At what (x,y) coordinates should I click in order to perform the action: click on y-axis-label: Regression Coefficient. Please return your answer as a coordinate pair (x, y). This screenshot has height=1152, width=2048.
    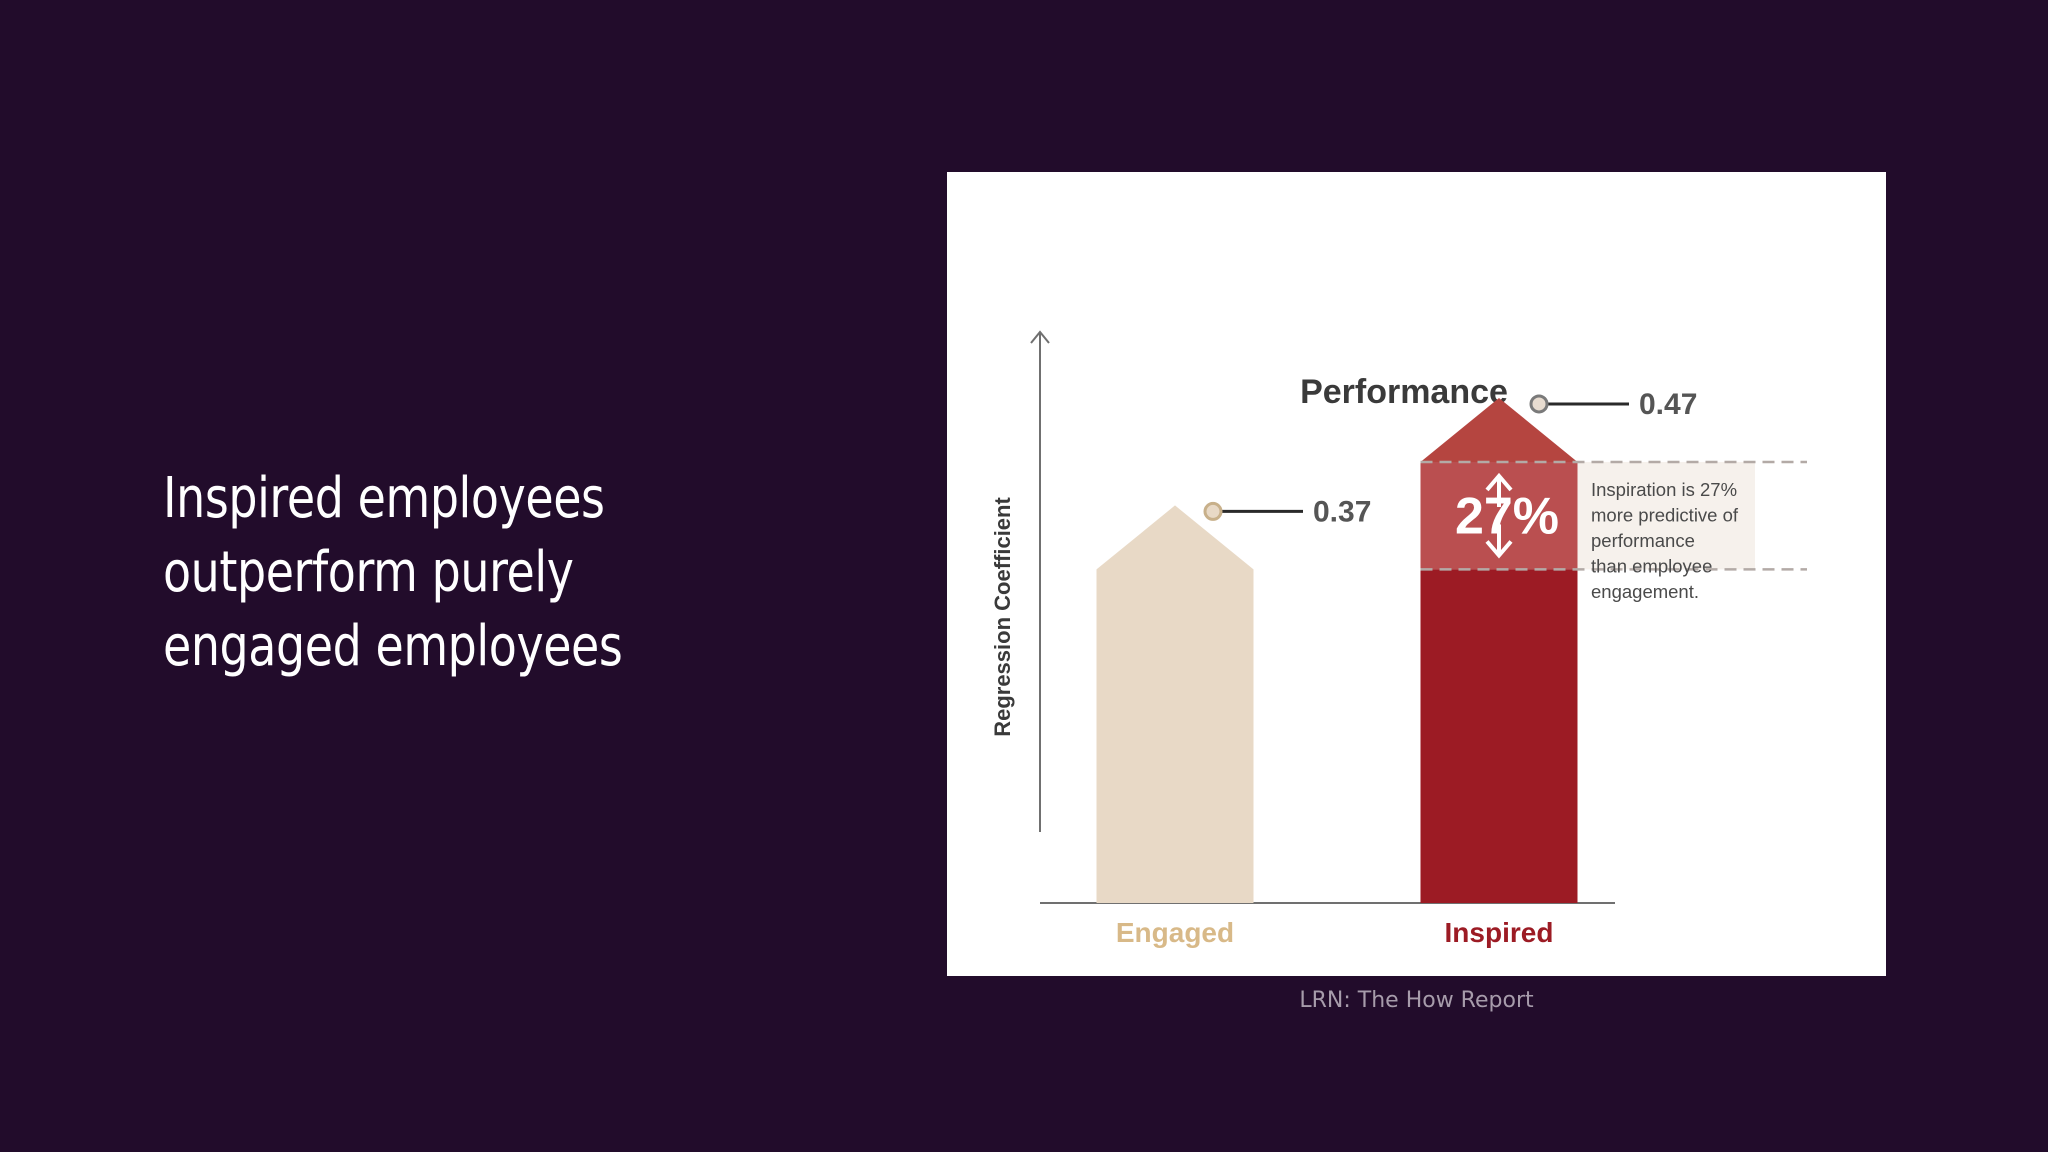
    Looking at the image, I should click on (1002, 617).